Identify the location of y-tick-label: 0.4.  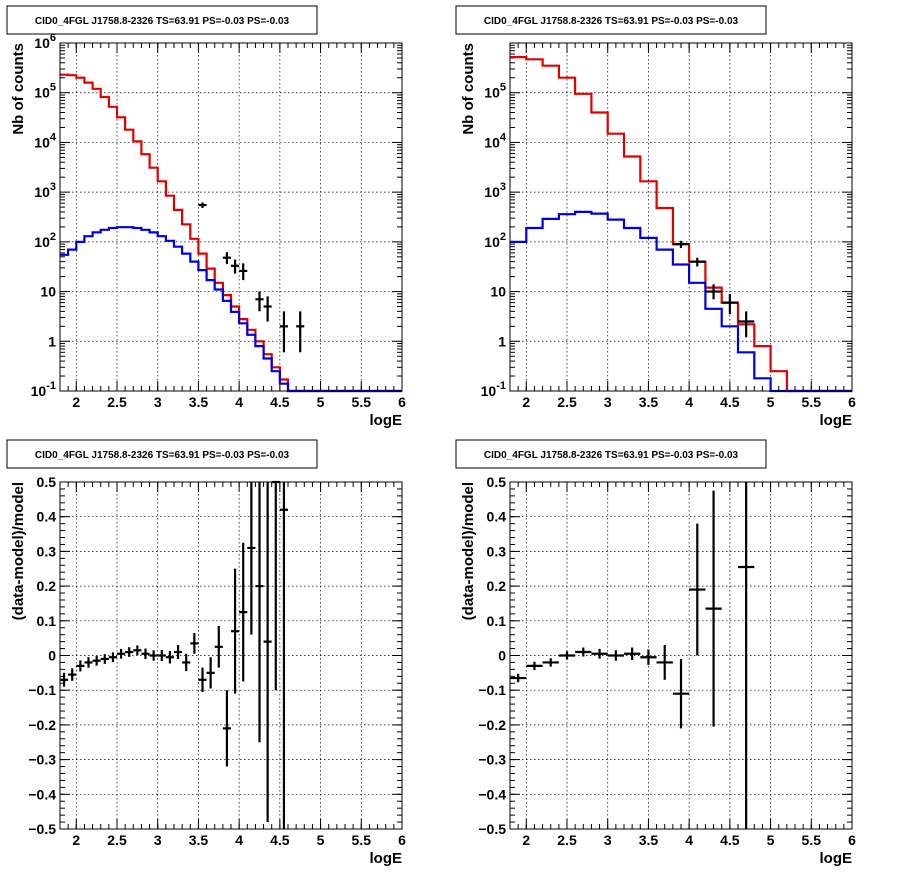
(497, 517).